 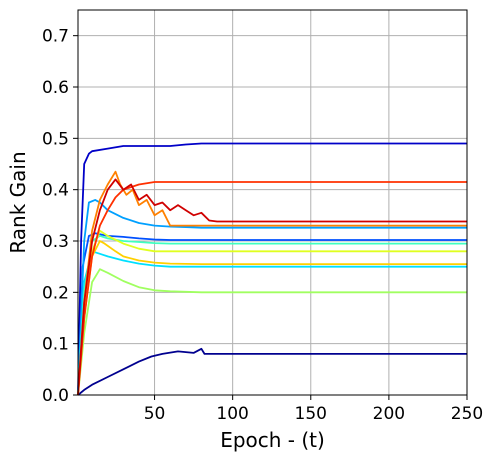 I want to click on series-line, so click(x=272, y=371).